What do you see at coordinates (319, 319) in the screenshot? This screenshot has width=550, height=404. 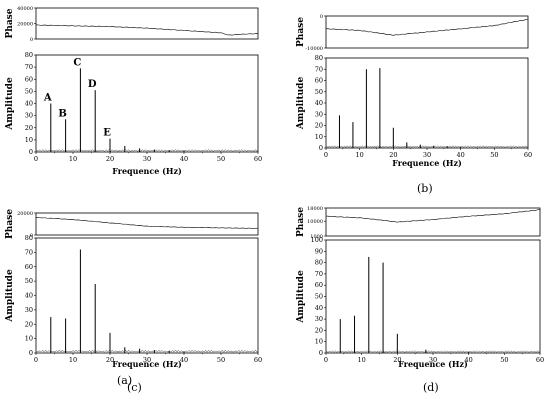 I see `p3-amp-ytick-label-3: 30` at bounding box center [319, 319].